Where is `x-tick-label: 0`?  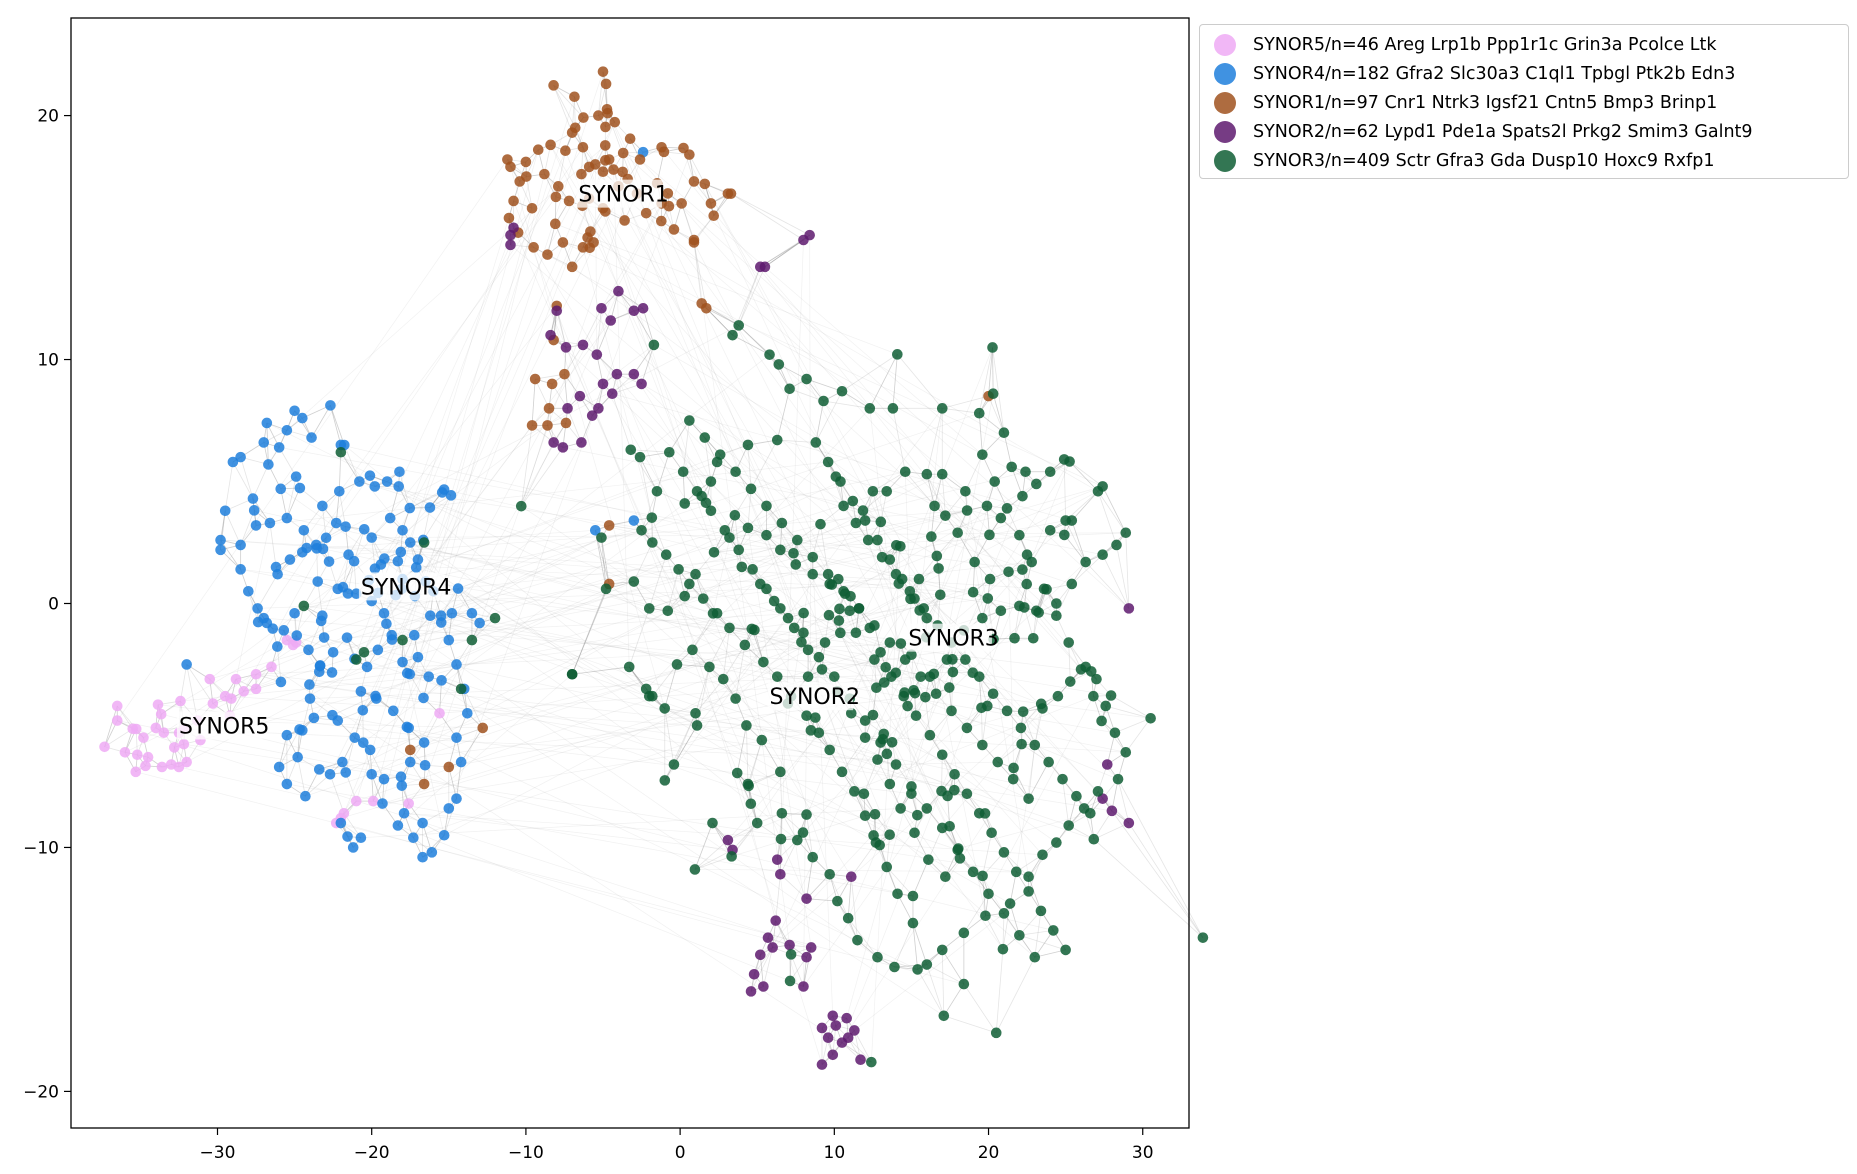
x-tick-label: 0 is located at coordinates (680, 1153).